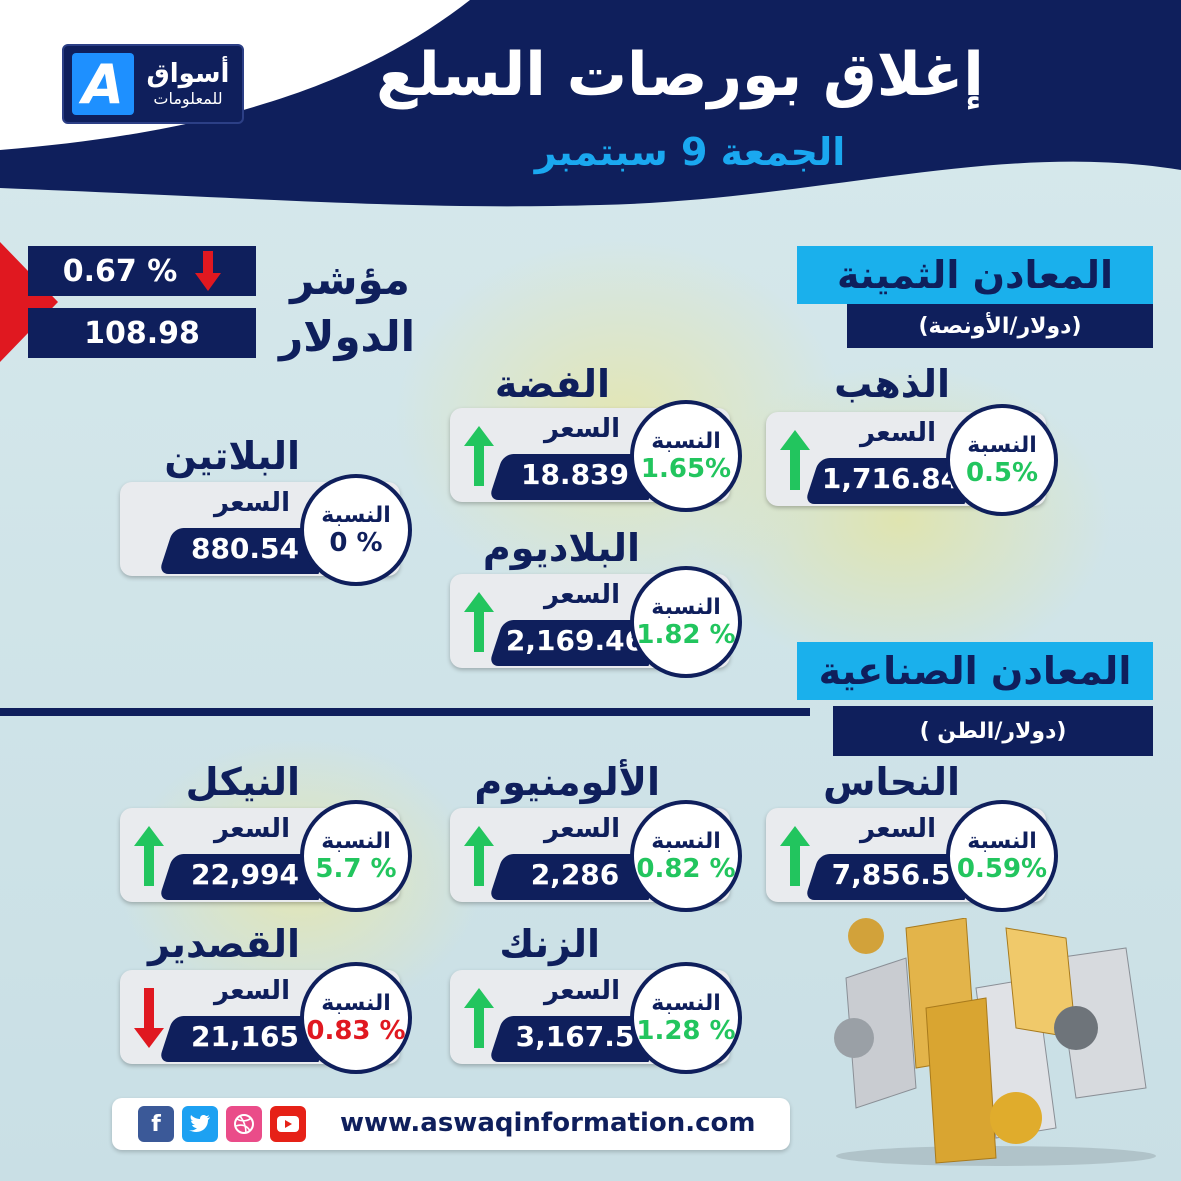 The height and width of the screenshot is (1181, 1181). I want to click on metal-bars-illustration, so click(995, 1042).